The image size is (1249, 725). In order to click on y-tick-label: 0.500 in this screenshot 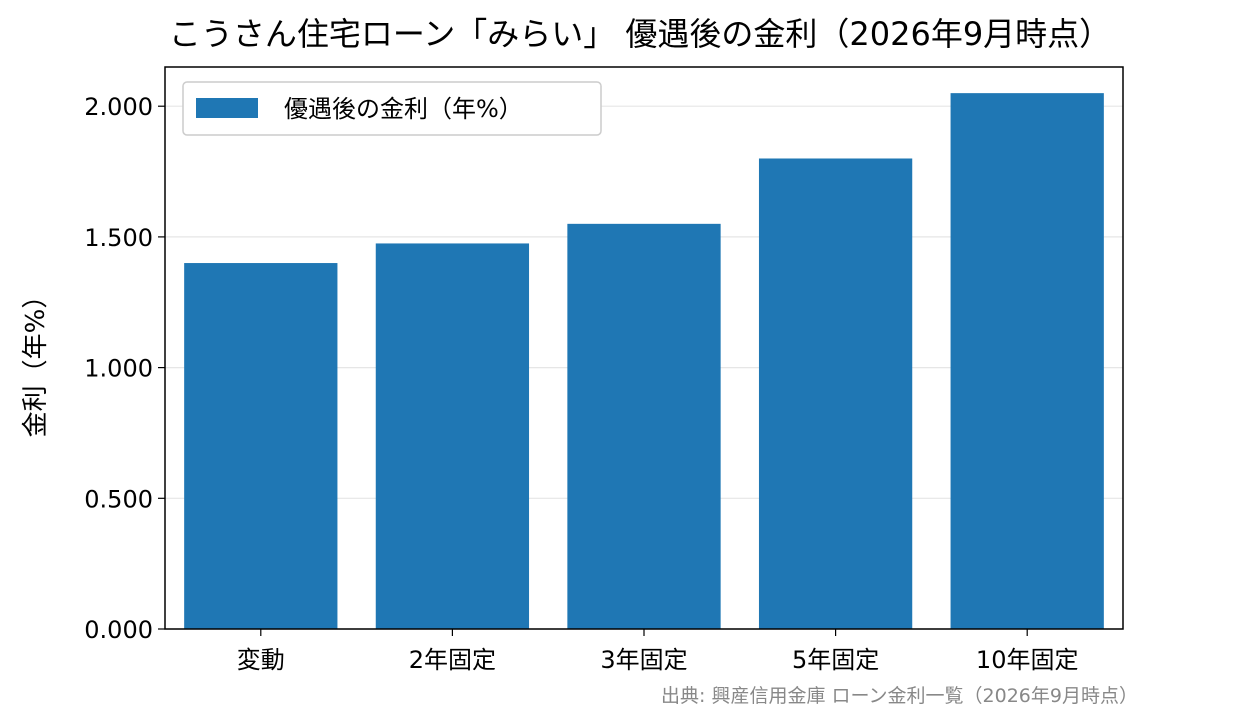, I will do `click(118, 499)`.